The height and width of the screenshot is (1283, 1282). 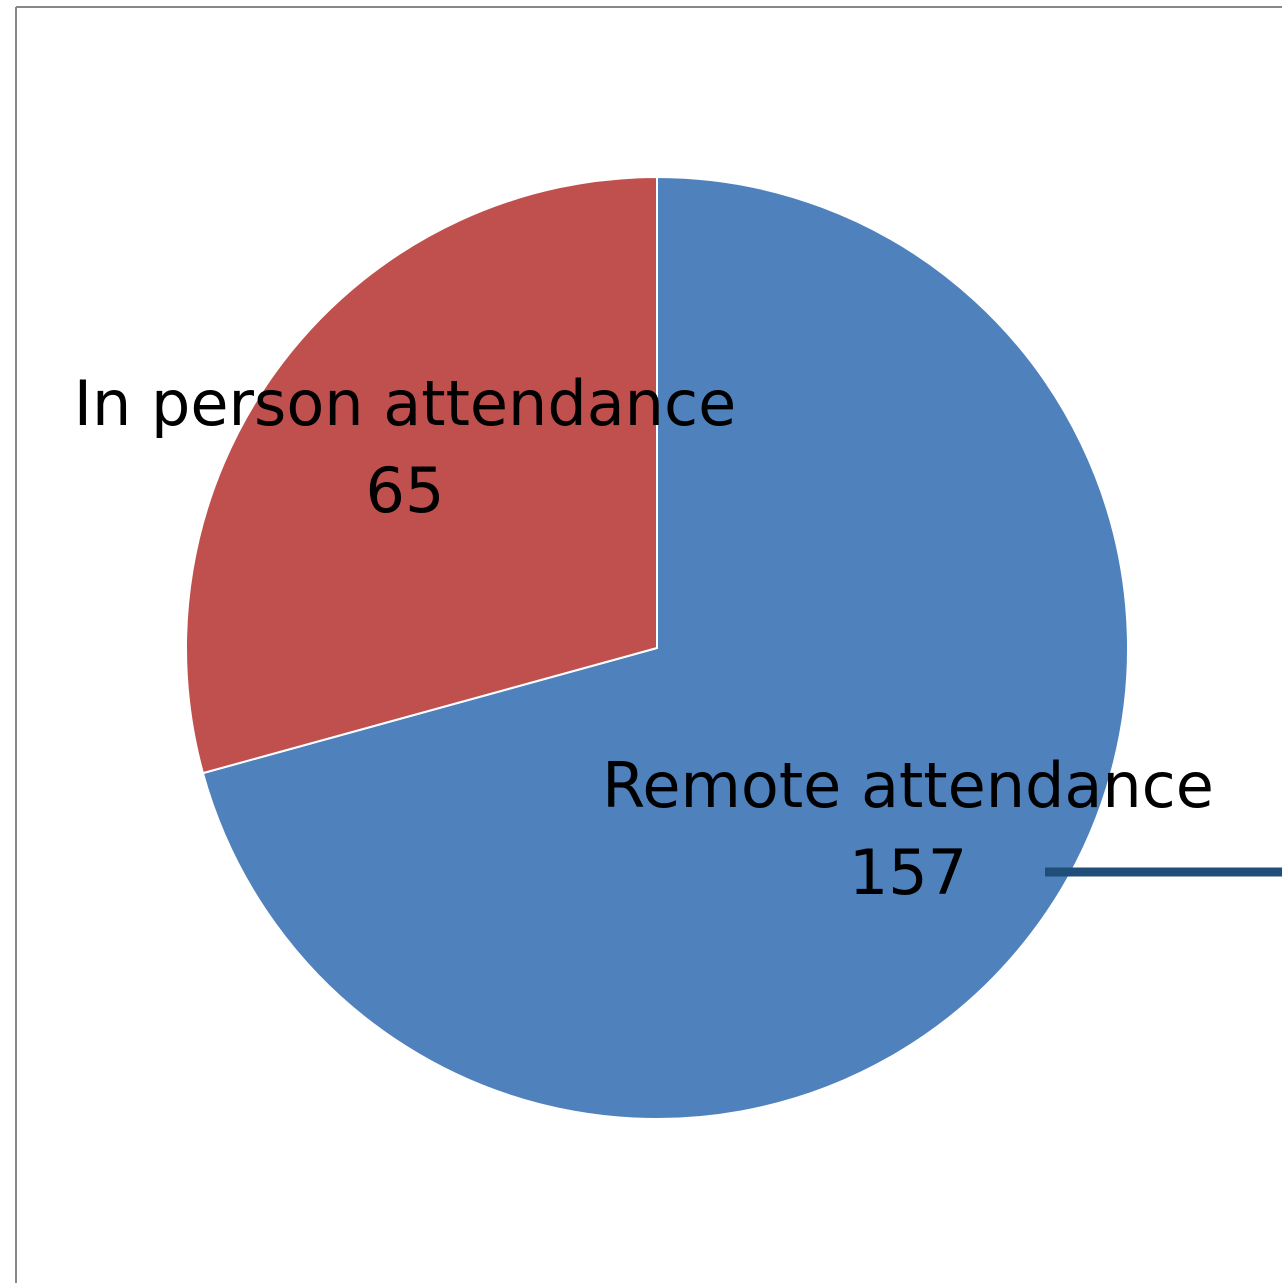 What do you see at coordinates (405, 490) in the screenshot?
I see `slice-value: 65` at bounding box center [405, 490].